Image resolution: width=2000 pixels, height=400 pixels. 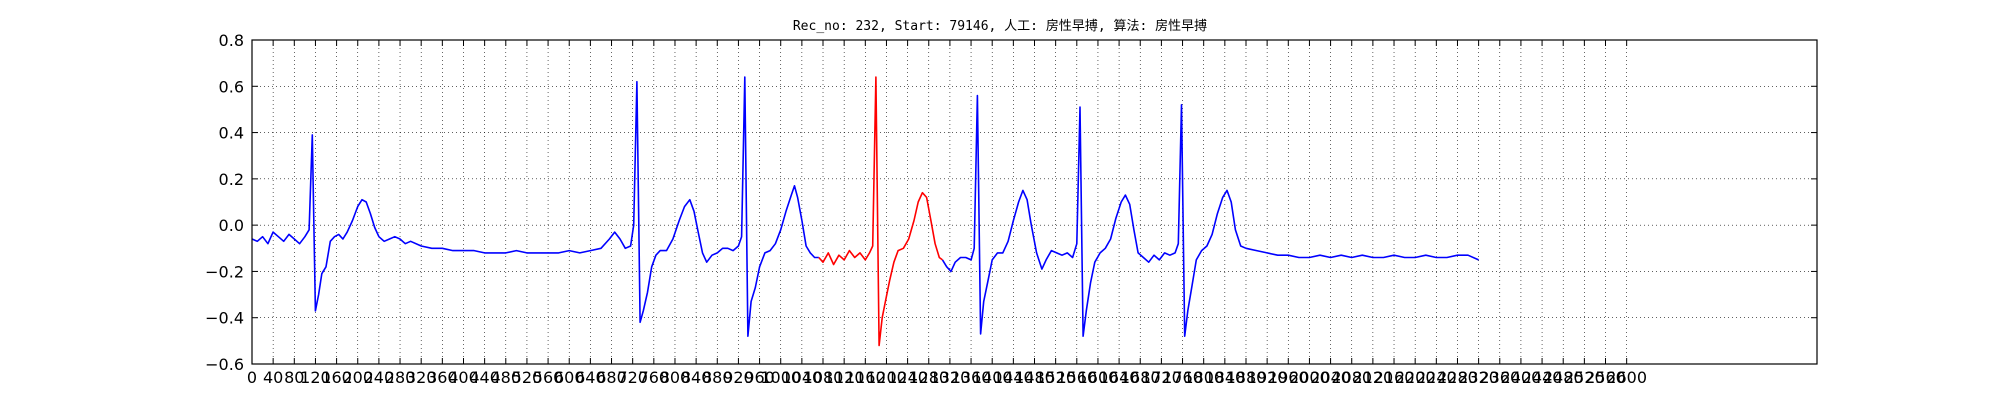 What do you see at coordinates (1542, 377) in the screenshot?
I see `x-tick-label: 2440` at bounding box center [1542, 377].